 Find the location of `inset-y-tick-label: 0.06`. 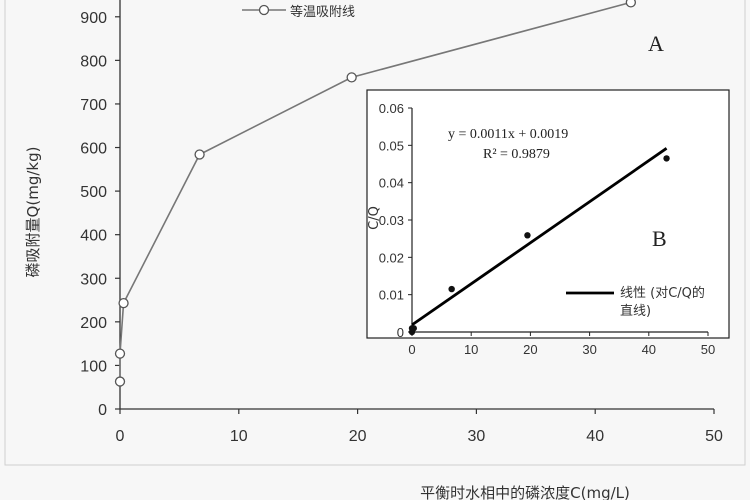

inset-y-tick-label: 0.06 is located at coordinates (391, 108).